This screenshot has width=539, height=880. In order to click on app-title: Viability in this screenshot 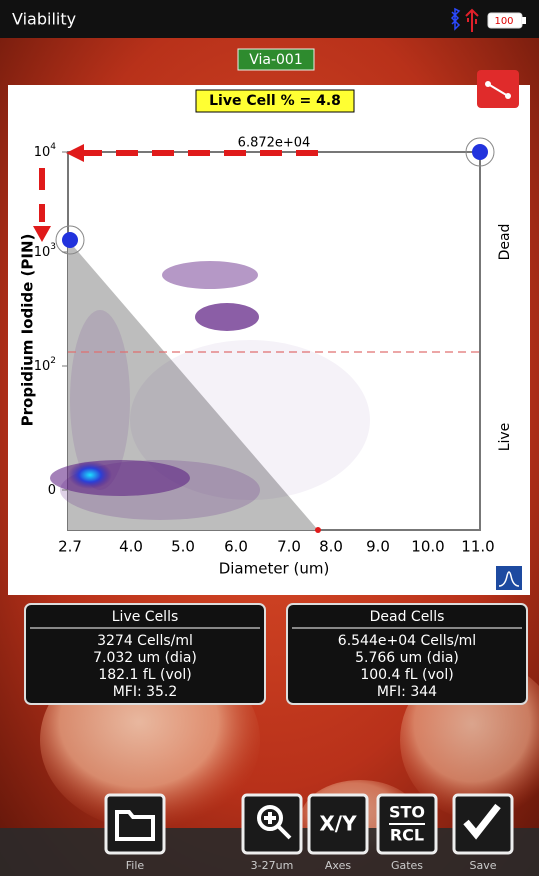, I will do `click(44, 19)`.